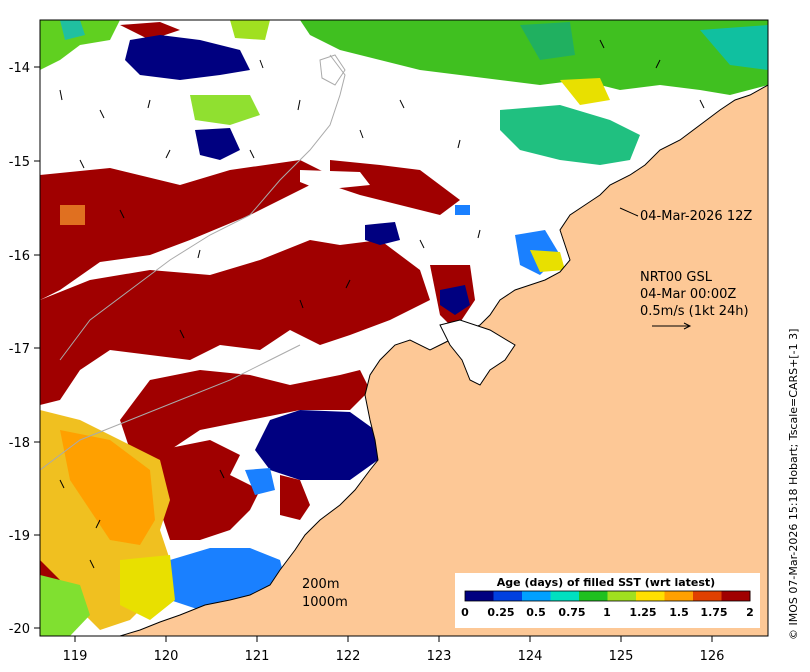 The image size is (810, 672). I want to click on lon-tick-label: 124, so click(530, 656).